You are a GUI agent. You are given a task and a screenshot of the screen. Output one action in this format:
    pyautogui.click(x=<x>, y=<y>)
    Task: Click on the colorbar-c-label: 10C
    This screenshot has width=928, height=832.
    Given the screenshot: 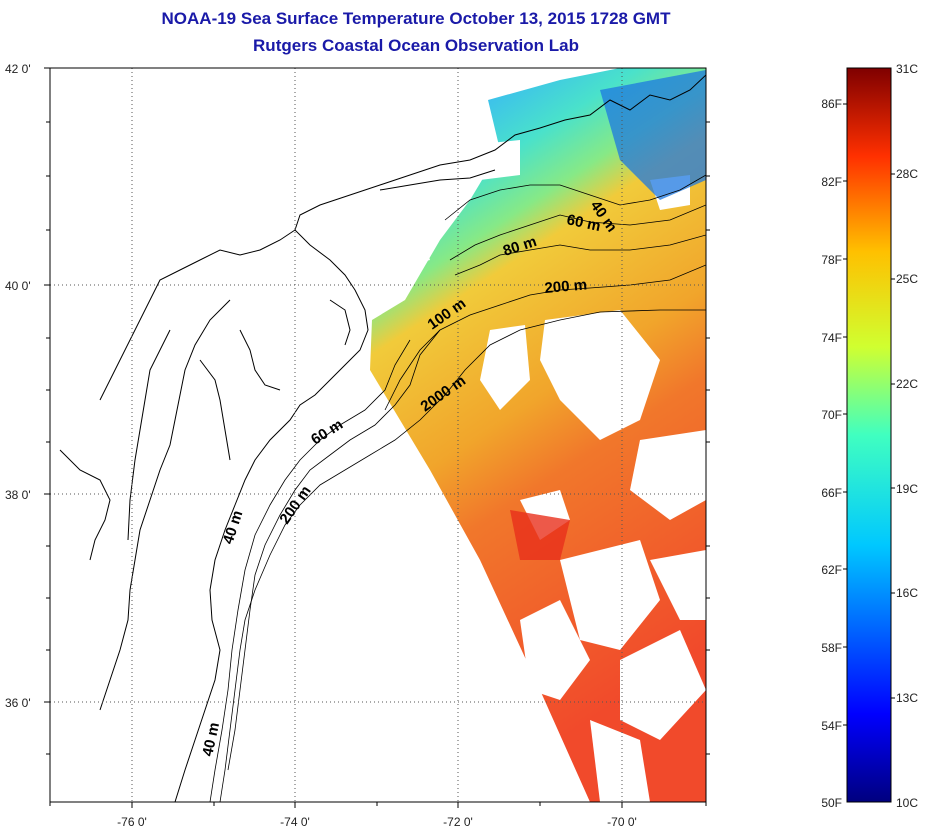 What is the action you would take?
    pyautogui.click(x=907, y=803)
    